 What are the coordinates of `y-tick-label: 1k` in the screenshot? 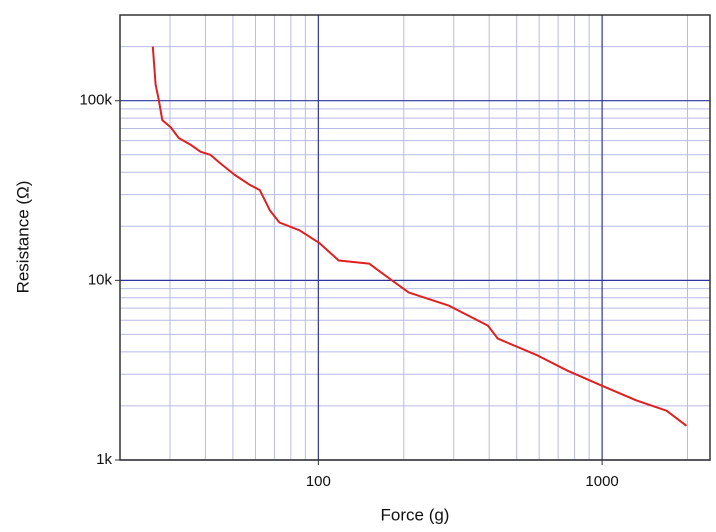 It's located at (104, 459).